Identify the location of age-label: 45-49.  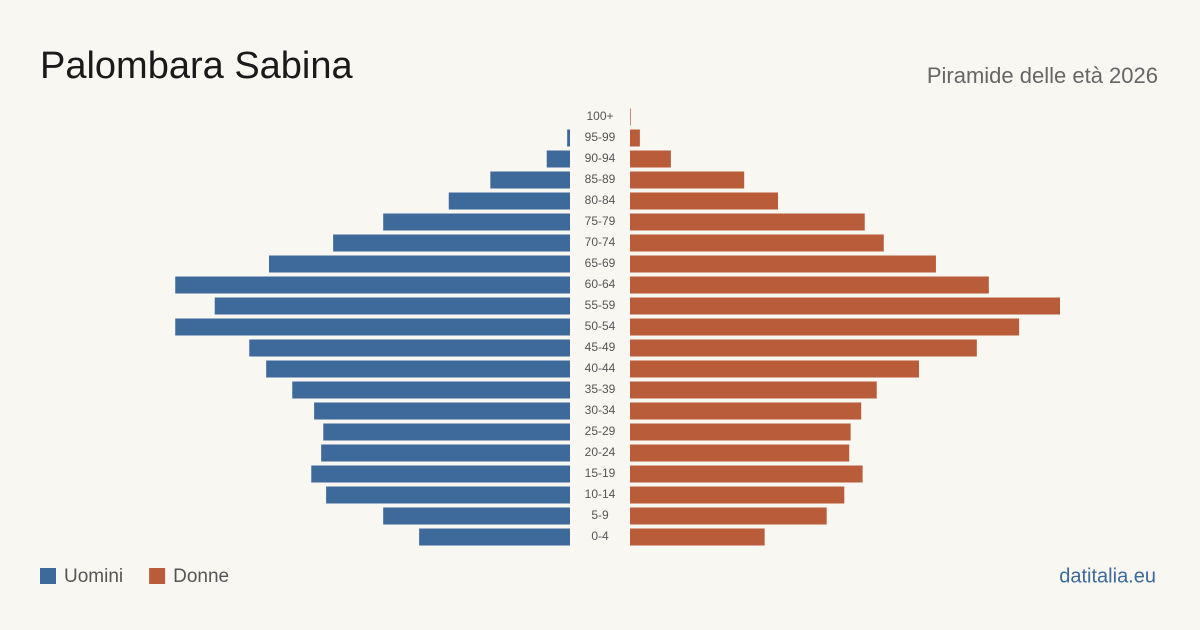
(600, 347).